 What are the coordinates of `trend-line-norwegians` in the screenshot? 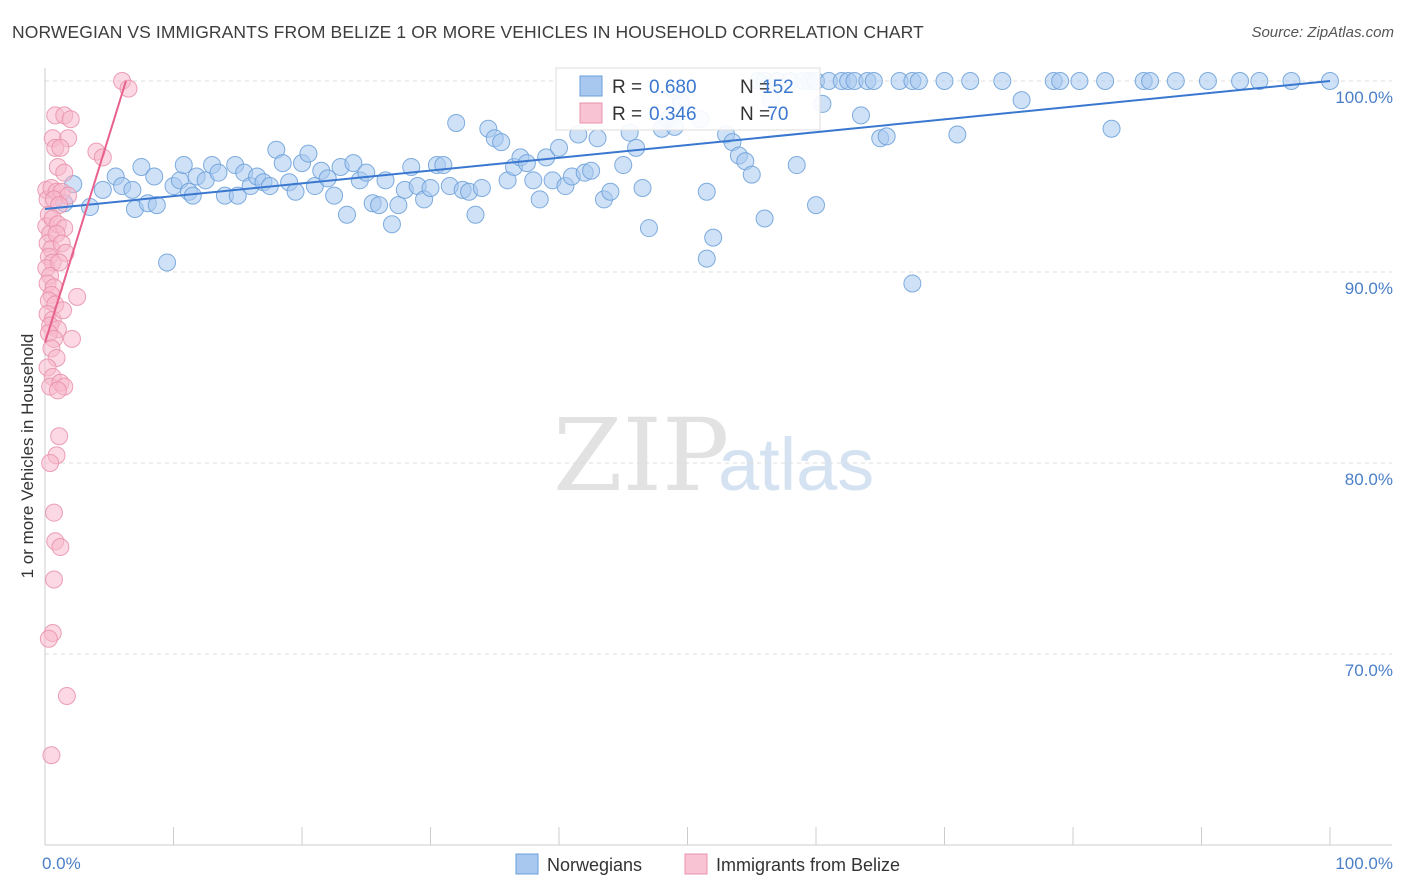 It's located at (687, 145).